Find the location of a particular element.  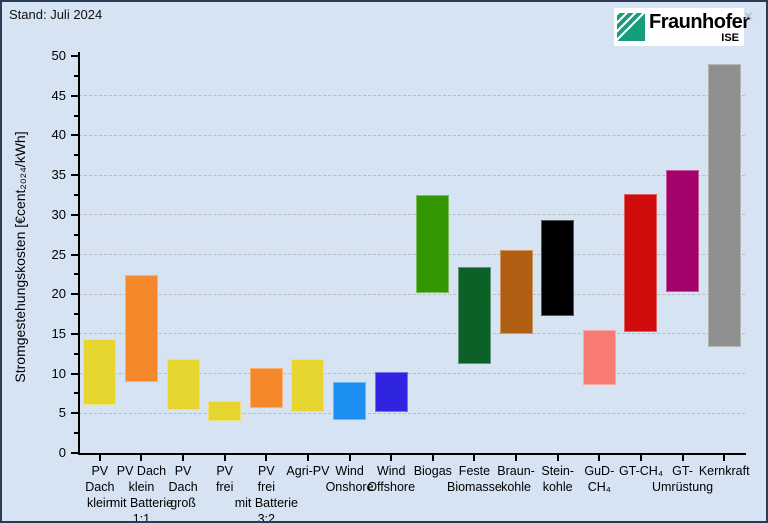

x-label-line: Umrüstung is located at coordinates (682, 487).